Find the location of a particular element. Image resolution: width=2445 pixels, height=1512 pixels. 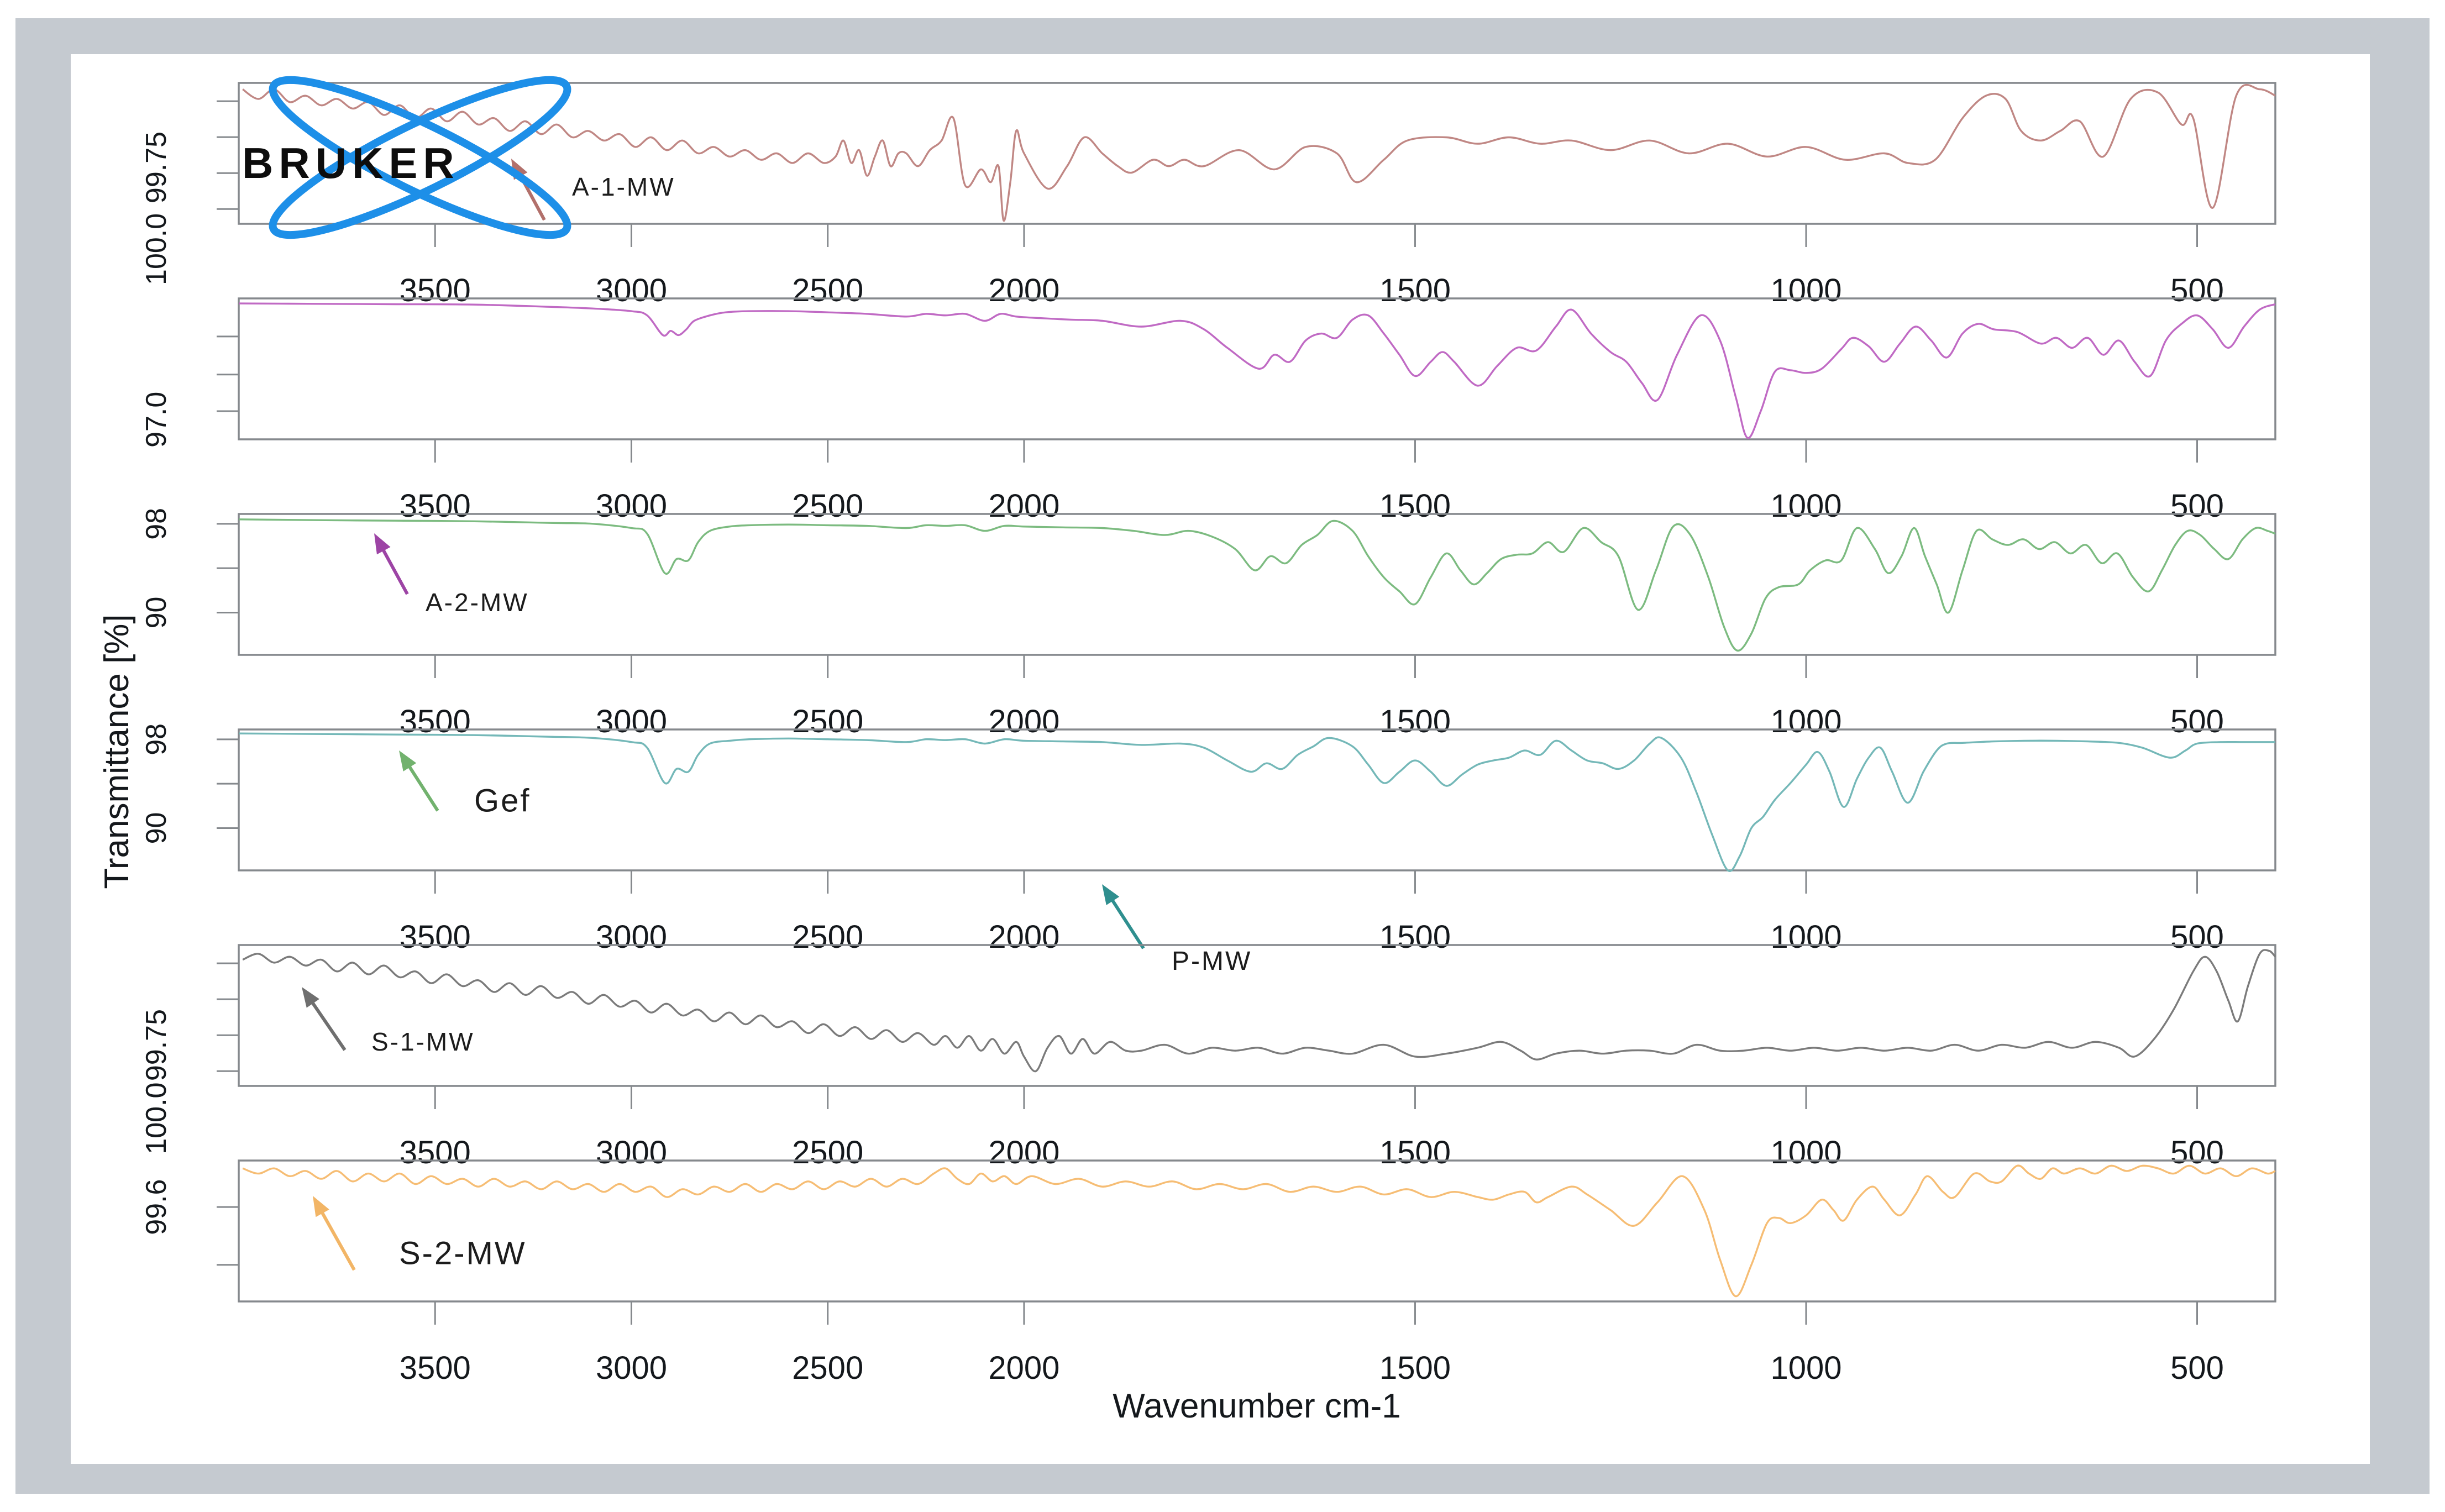

logo-text: BRUKER is located at coordinates (351, 163).